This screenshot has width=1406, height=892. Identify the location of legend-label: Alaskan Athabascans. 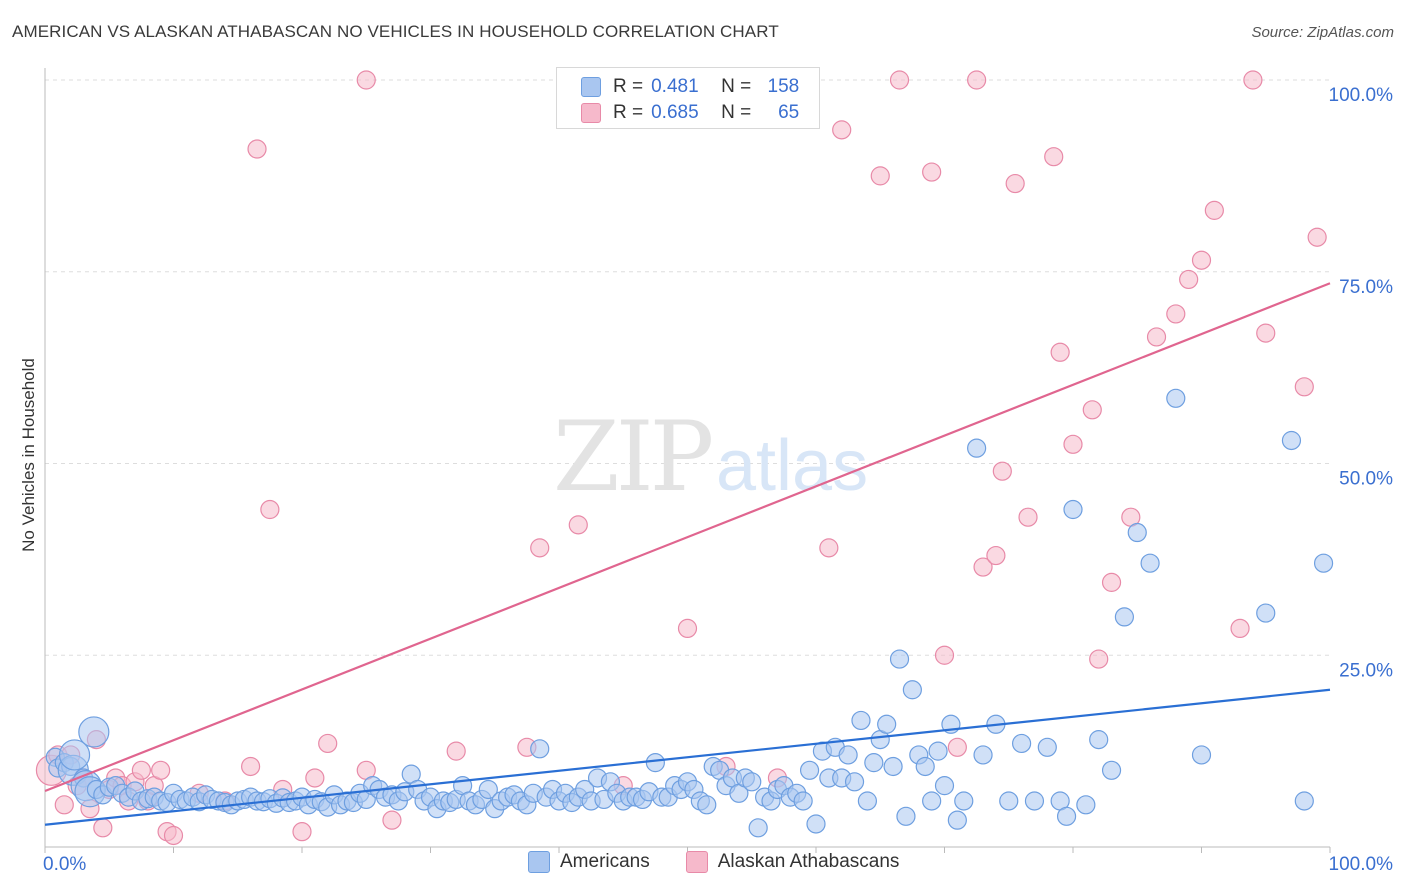
(808, 861).